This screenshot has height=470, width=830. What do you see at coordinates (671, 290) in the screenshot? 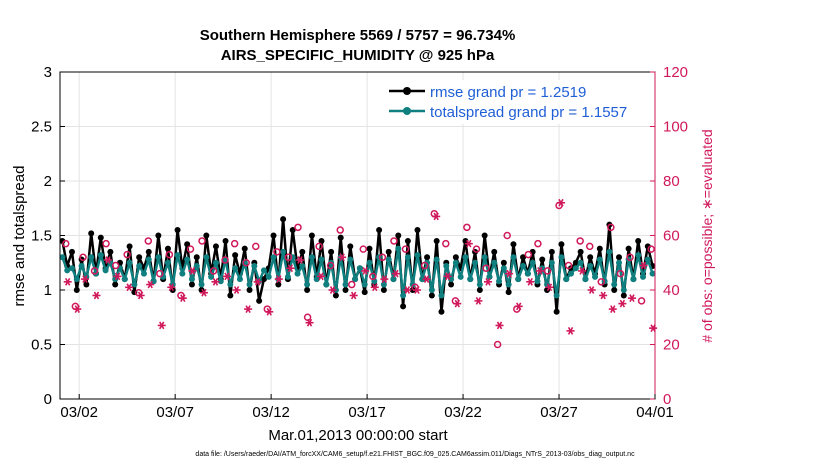
I see `y-right-tick-label: 40` at bounding box center [671, 290].